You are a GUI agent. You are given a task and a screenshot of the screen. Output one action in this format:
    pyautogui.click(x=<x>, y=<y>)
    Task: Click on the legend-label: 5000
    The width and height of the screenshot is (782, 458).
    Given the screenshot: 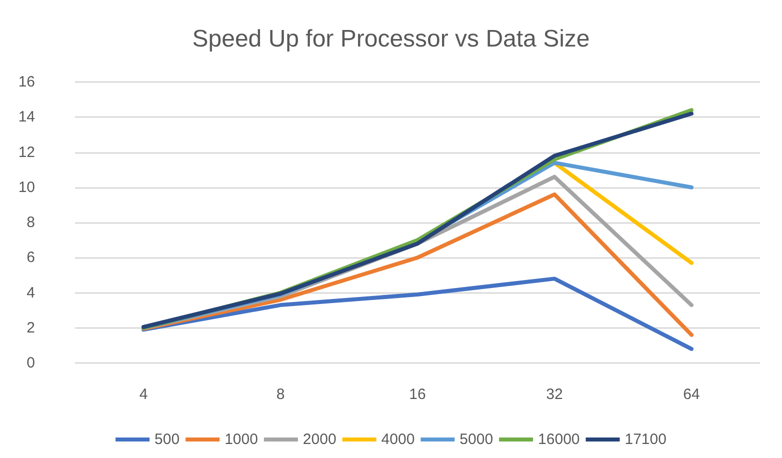 What is the action you would take?
    pyautogui.click(x=477, y=439)
    